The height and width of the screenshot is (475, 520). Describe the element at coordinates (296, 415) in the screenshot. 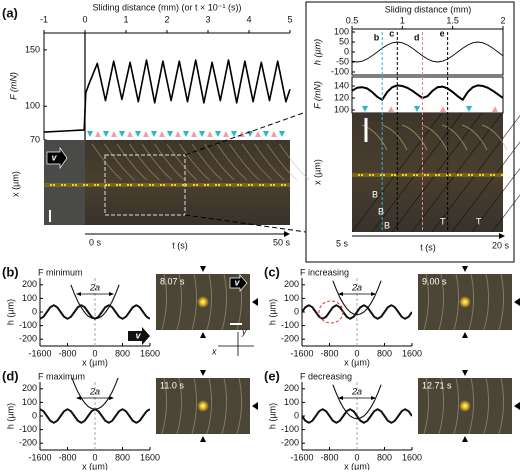

I see `y-tick-label: 0` at that location.